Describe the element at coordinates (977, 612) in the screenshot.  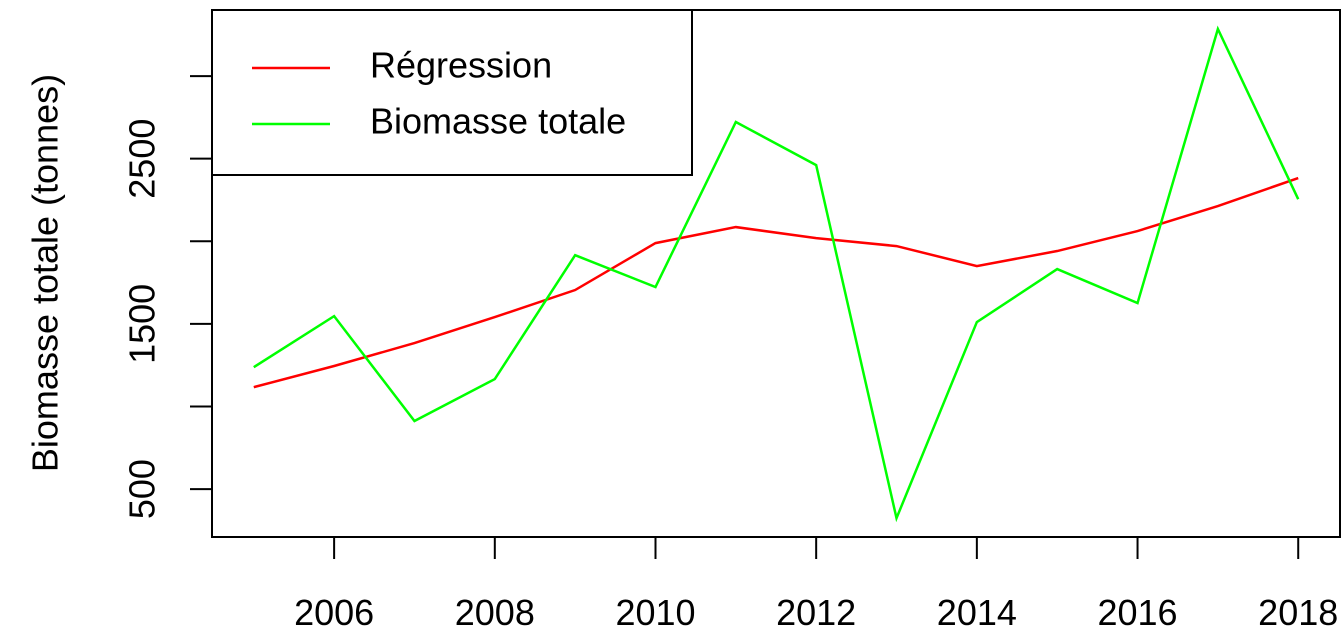
I see `x-tick-label: 2014` at that location.